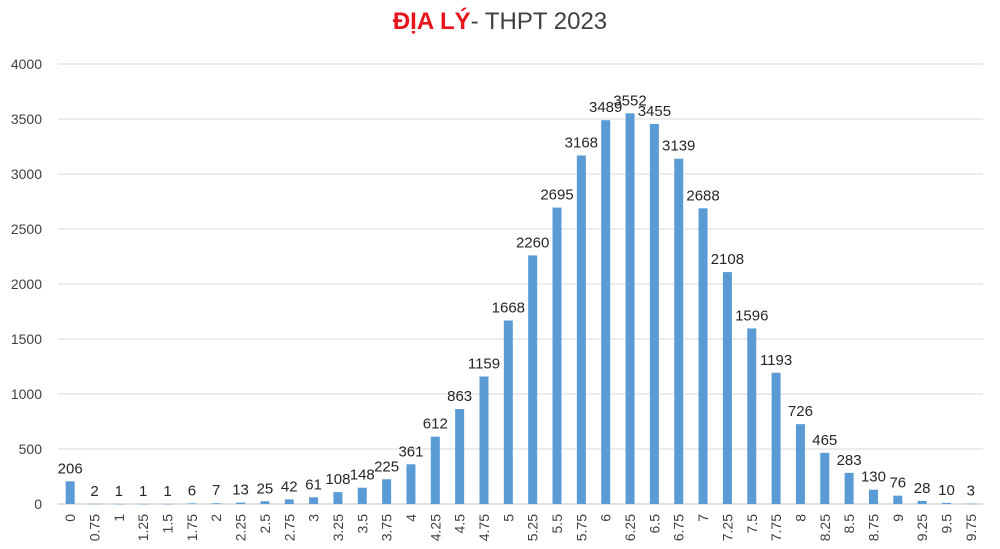 The width and height of the screenshot is (1000, 549). Describe the element at coordinates (898, 518) in the screenshot. I see `x-tick-label: 9` at that location.